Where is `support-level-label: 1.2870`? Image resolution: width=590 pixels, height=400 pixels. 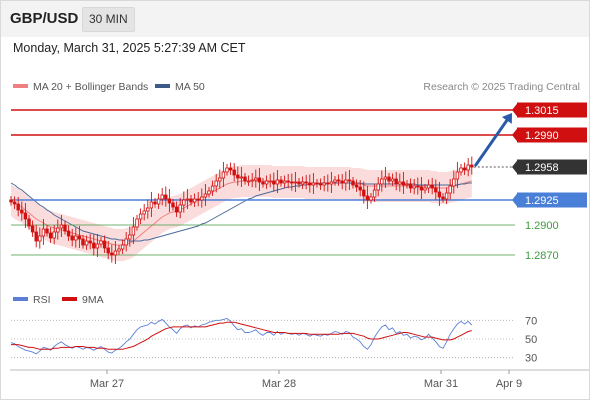 support-level-label: 1.2870 is located at coordinates (542, 256).